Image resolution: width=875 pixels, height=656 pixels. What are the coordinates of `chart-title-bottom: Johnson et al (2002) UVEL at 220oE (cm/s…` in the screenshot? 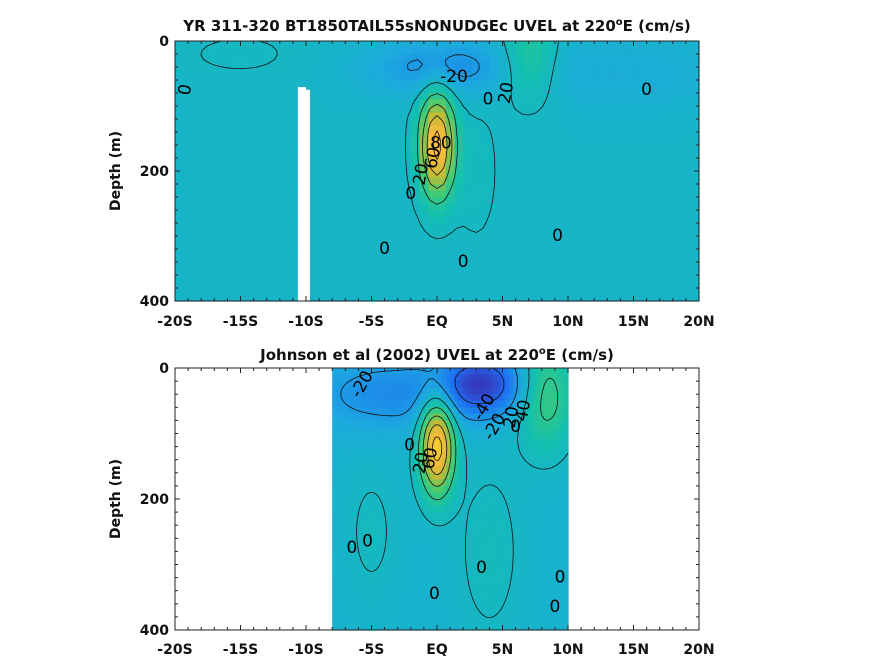 It's located at (436, 355).